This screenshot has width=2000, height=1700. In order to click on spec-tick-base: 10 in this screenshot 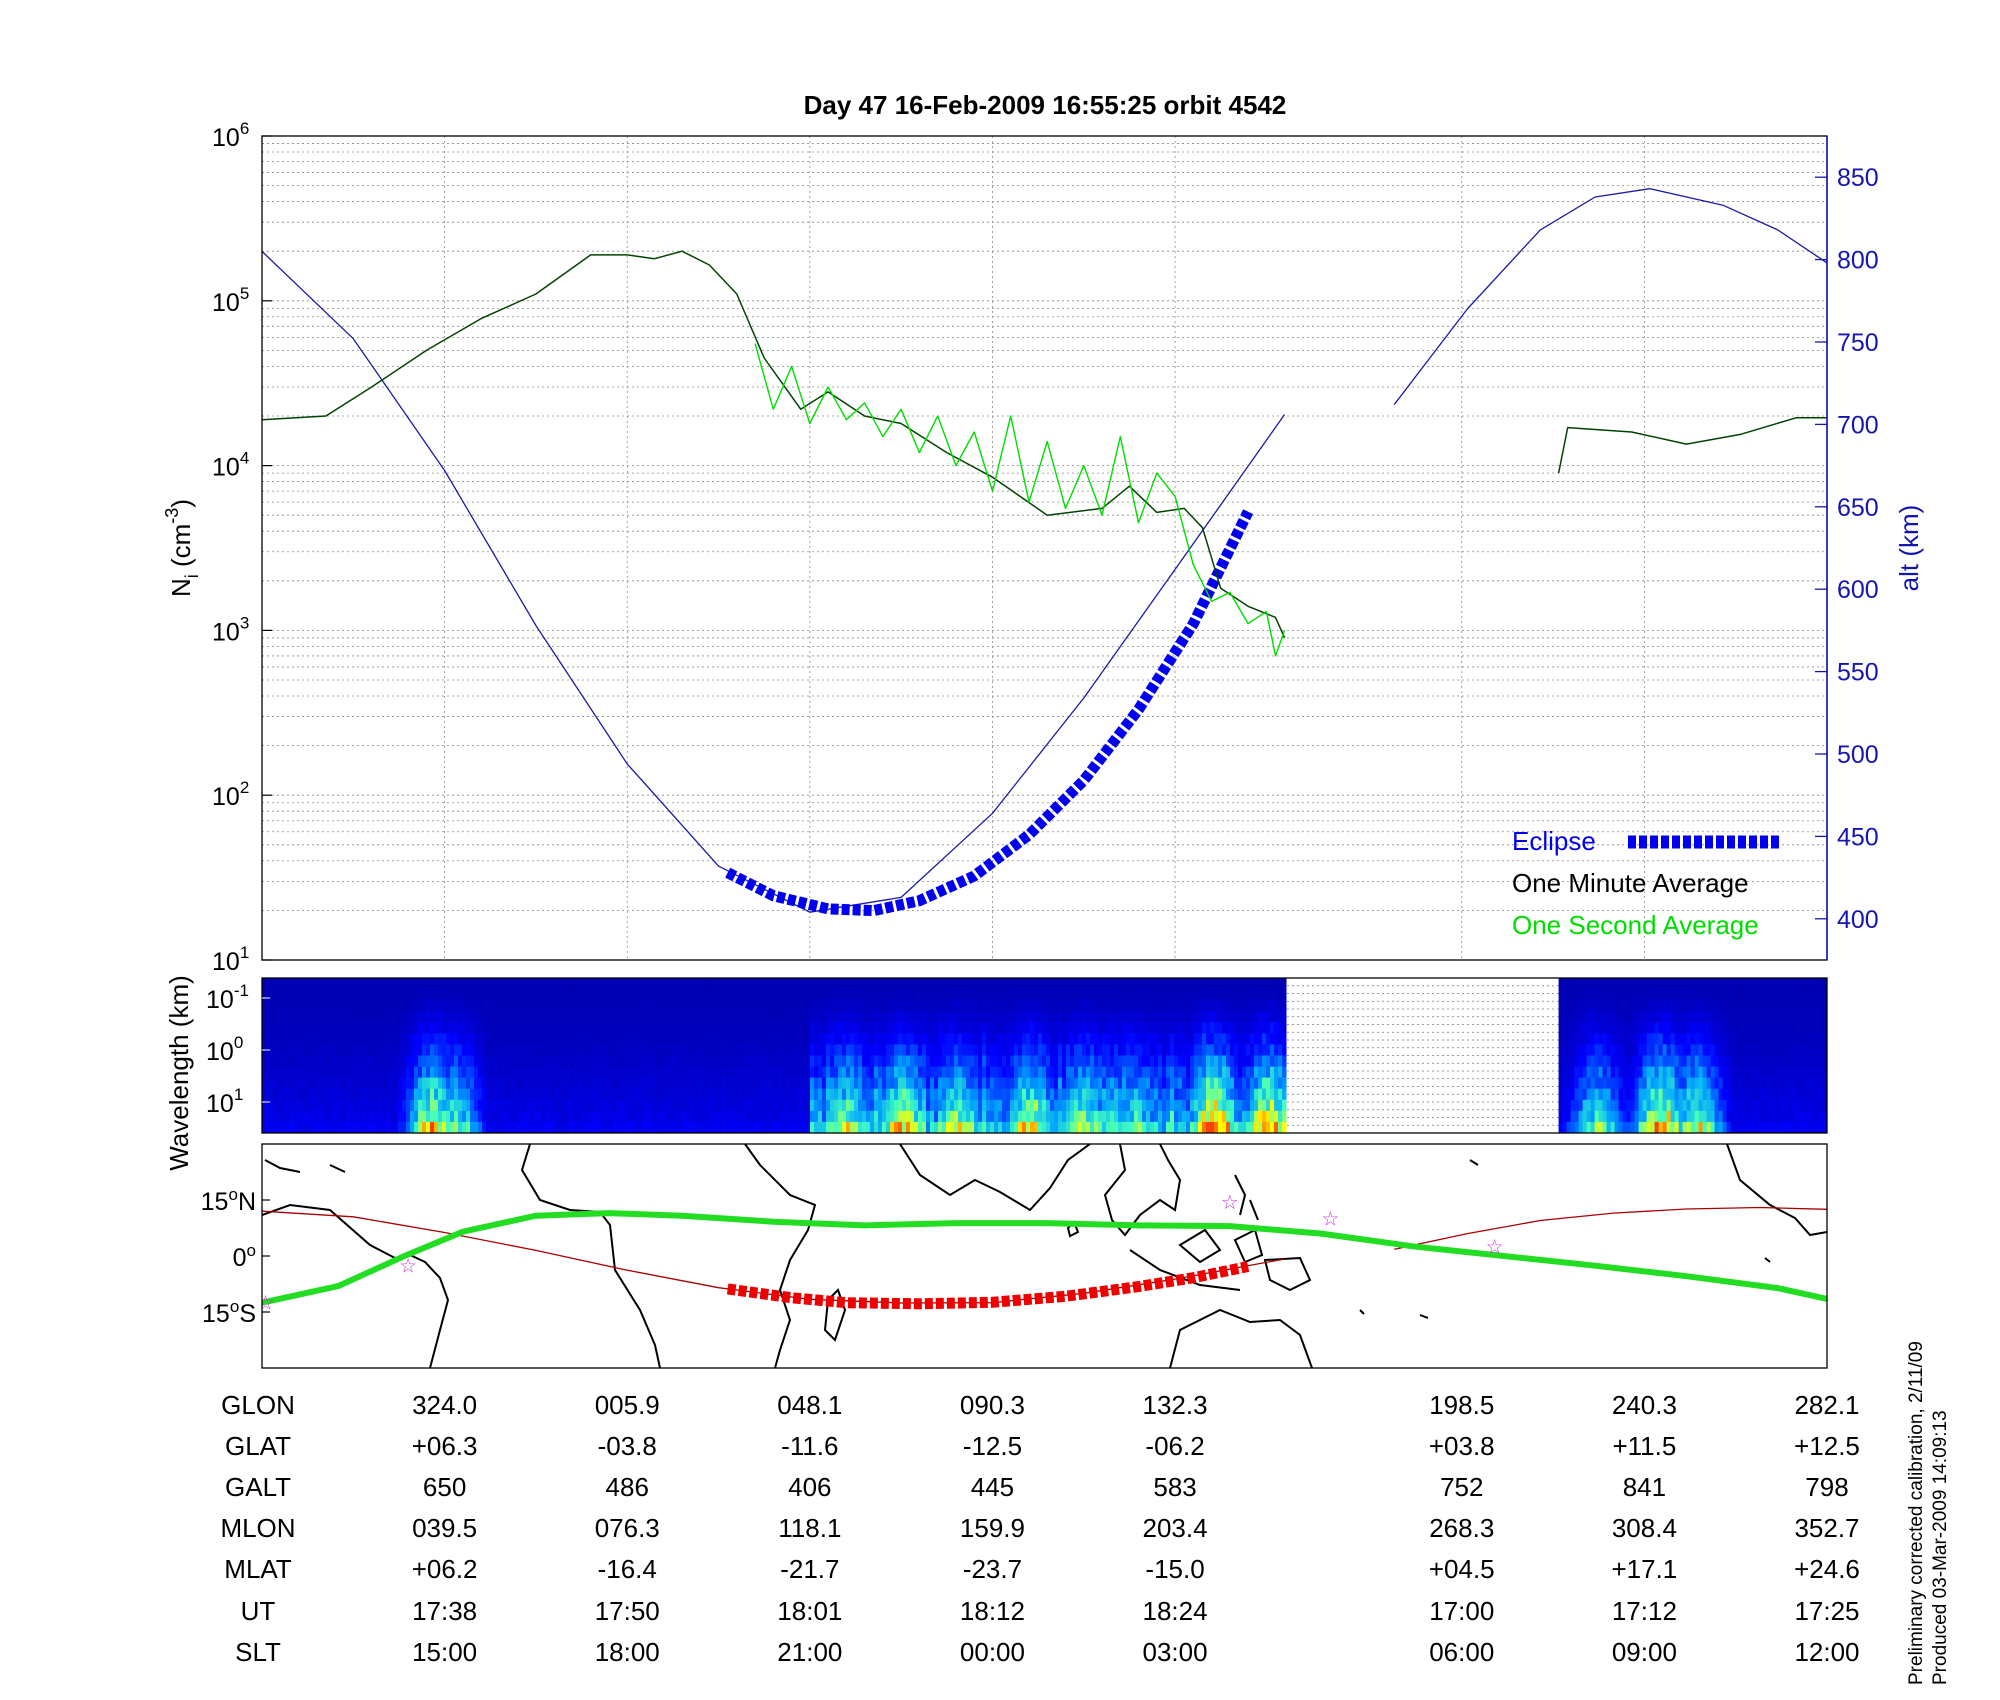, I will do `click(220, 1052)`.